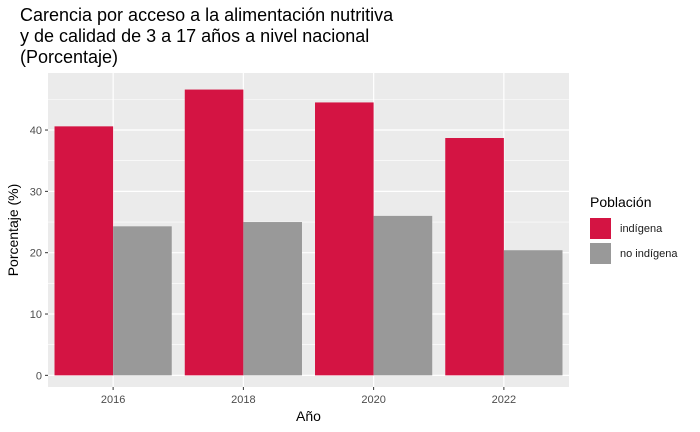 The image size is (700, 432). I want to click on legend: Población indígena no indígena, so click(634, 230).